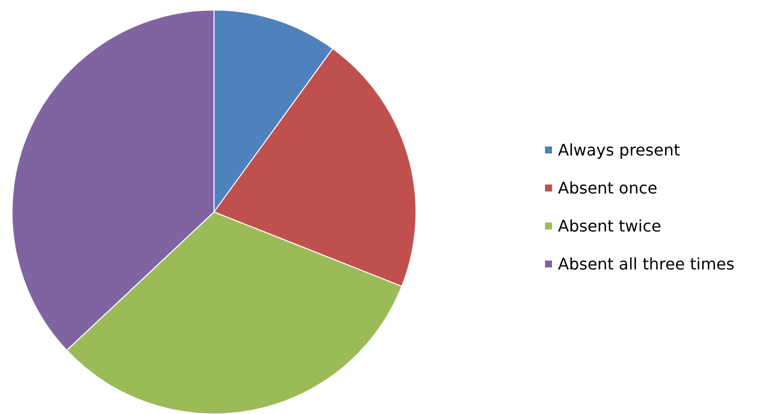 Image resolution: width=778 pixels, height=414 pixels. Describe the element at coordinates (610, 226) in the screenshot. I see `legend-label: Absent twice` at that location.